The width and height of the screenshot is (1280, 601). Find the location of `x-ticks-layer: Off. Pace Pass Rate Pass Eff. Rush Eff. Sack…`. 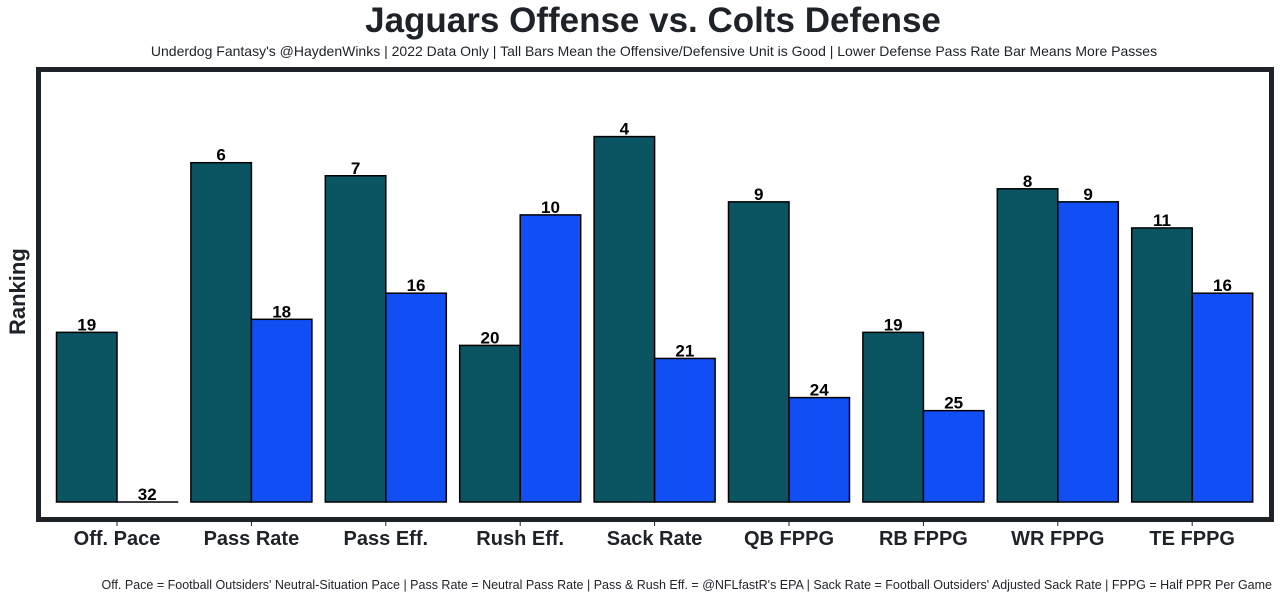

x-ticks-layer: Off. Pace Pass Rate Pass Eff. Rush Eff. Sack… is located at coordinates (654, 536).